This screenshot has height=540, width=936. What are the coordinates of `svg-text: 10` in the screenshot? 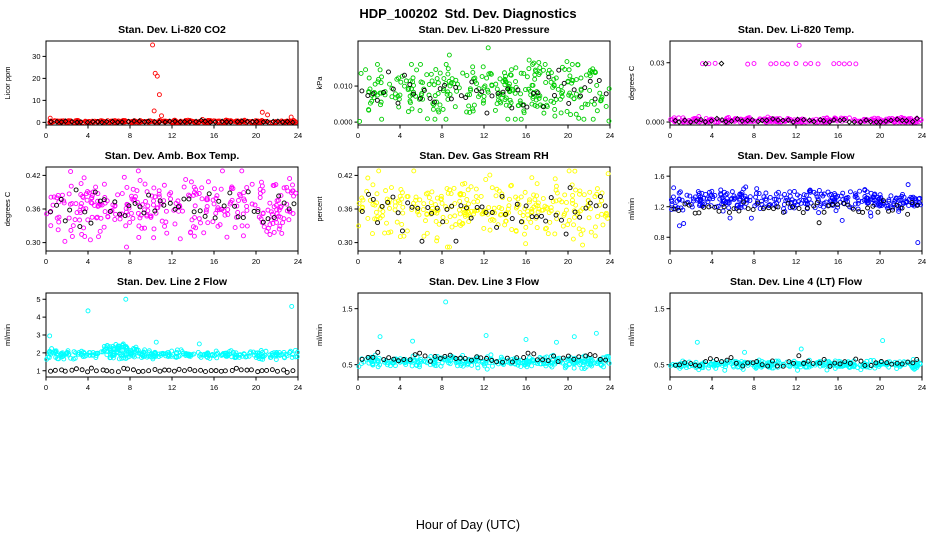 It's located at (36, 100).